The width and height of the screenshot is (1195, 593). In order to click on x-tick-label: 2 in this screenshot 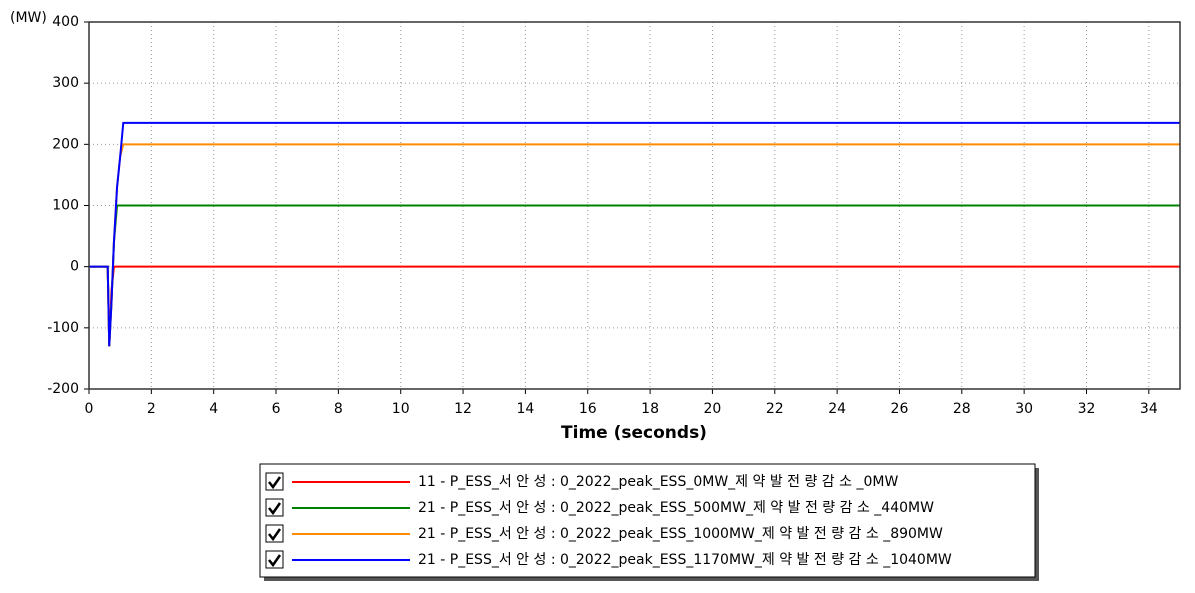, I will do `click(151, 409)`.